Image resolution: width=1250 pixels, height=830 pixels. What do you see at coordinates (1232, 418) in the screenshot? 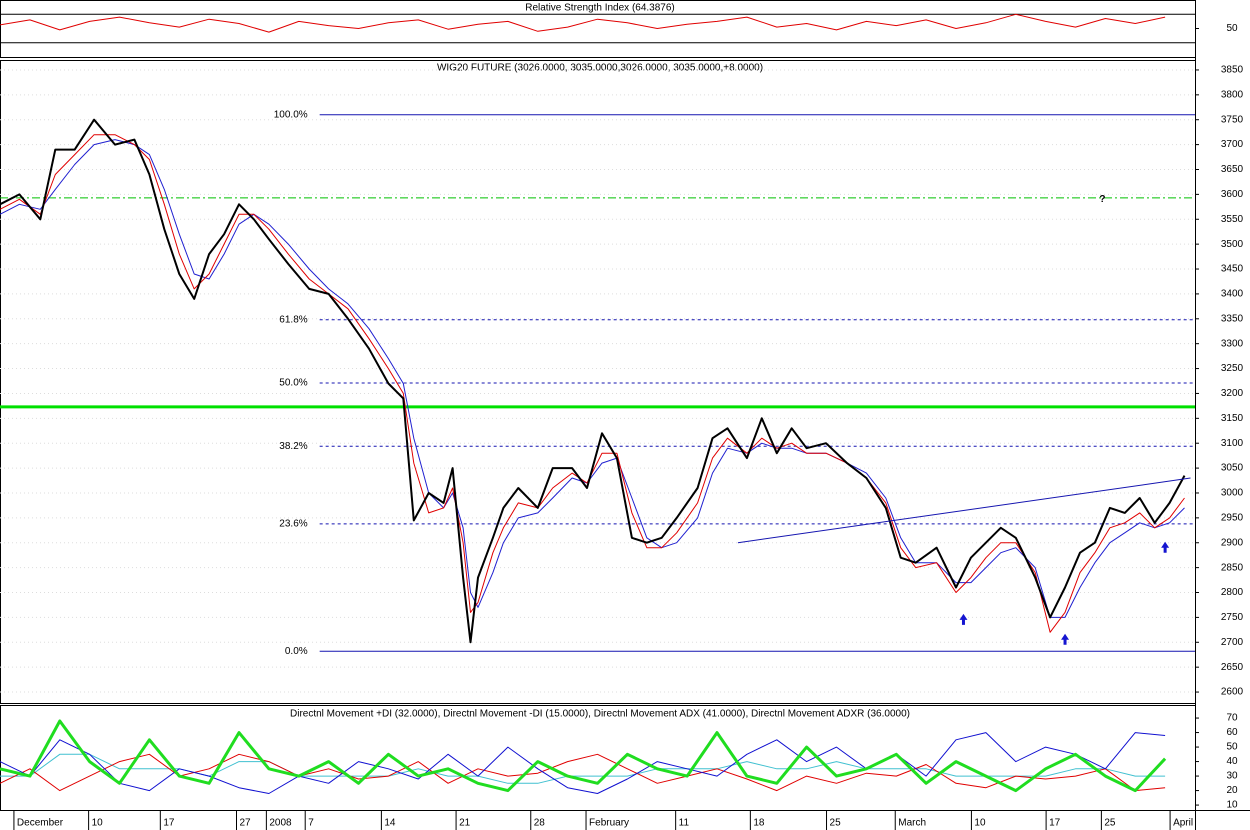
I see `y-tick-label: 3150` at bounding box center [1232, 418].